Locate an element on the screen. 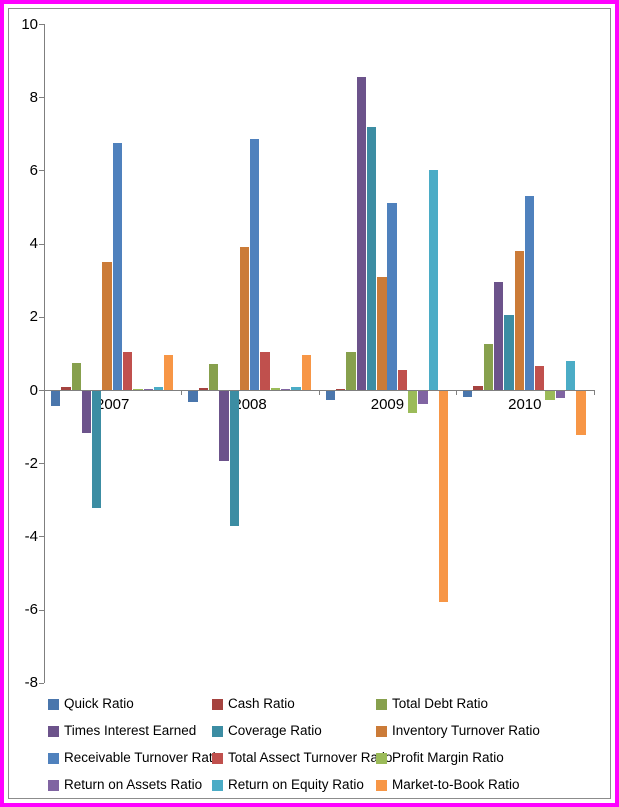 Image resolution: width=619 pixels, height=807 pixels. legend-label: Market-to-Book Ratio is located at coordinates (456, 784).